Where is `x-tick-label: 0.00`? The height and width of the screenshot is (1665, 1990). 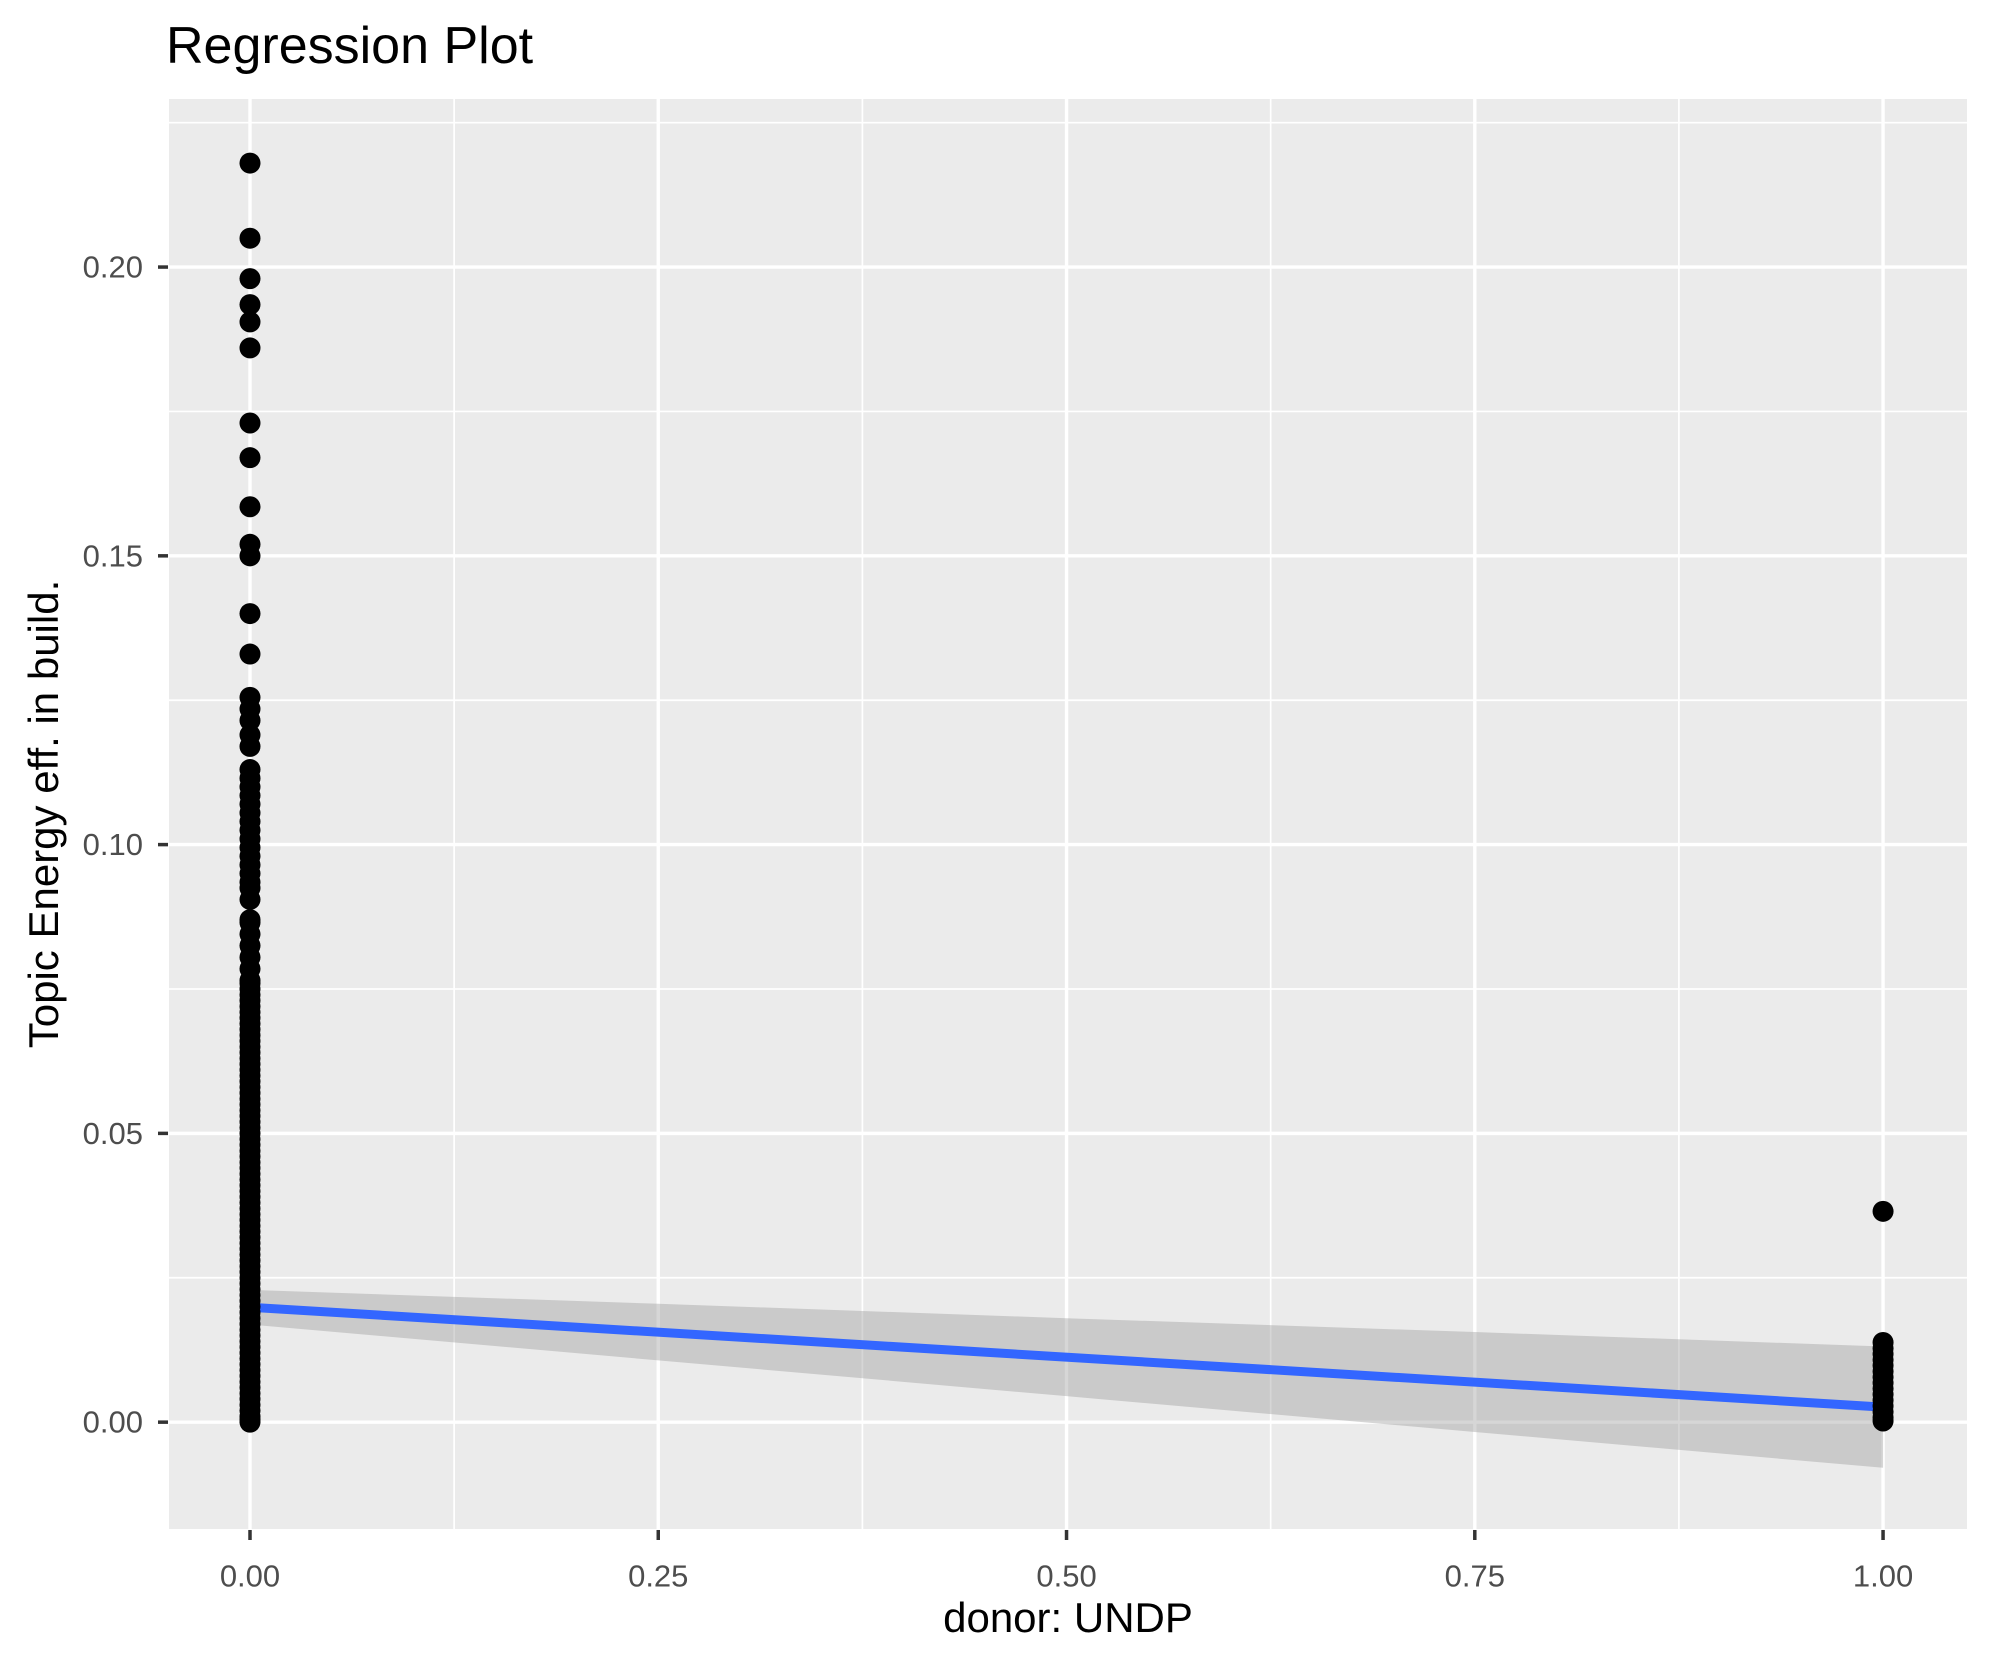
x-tick-label: 0.00 is located at coordinates (250, 1576).